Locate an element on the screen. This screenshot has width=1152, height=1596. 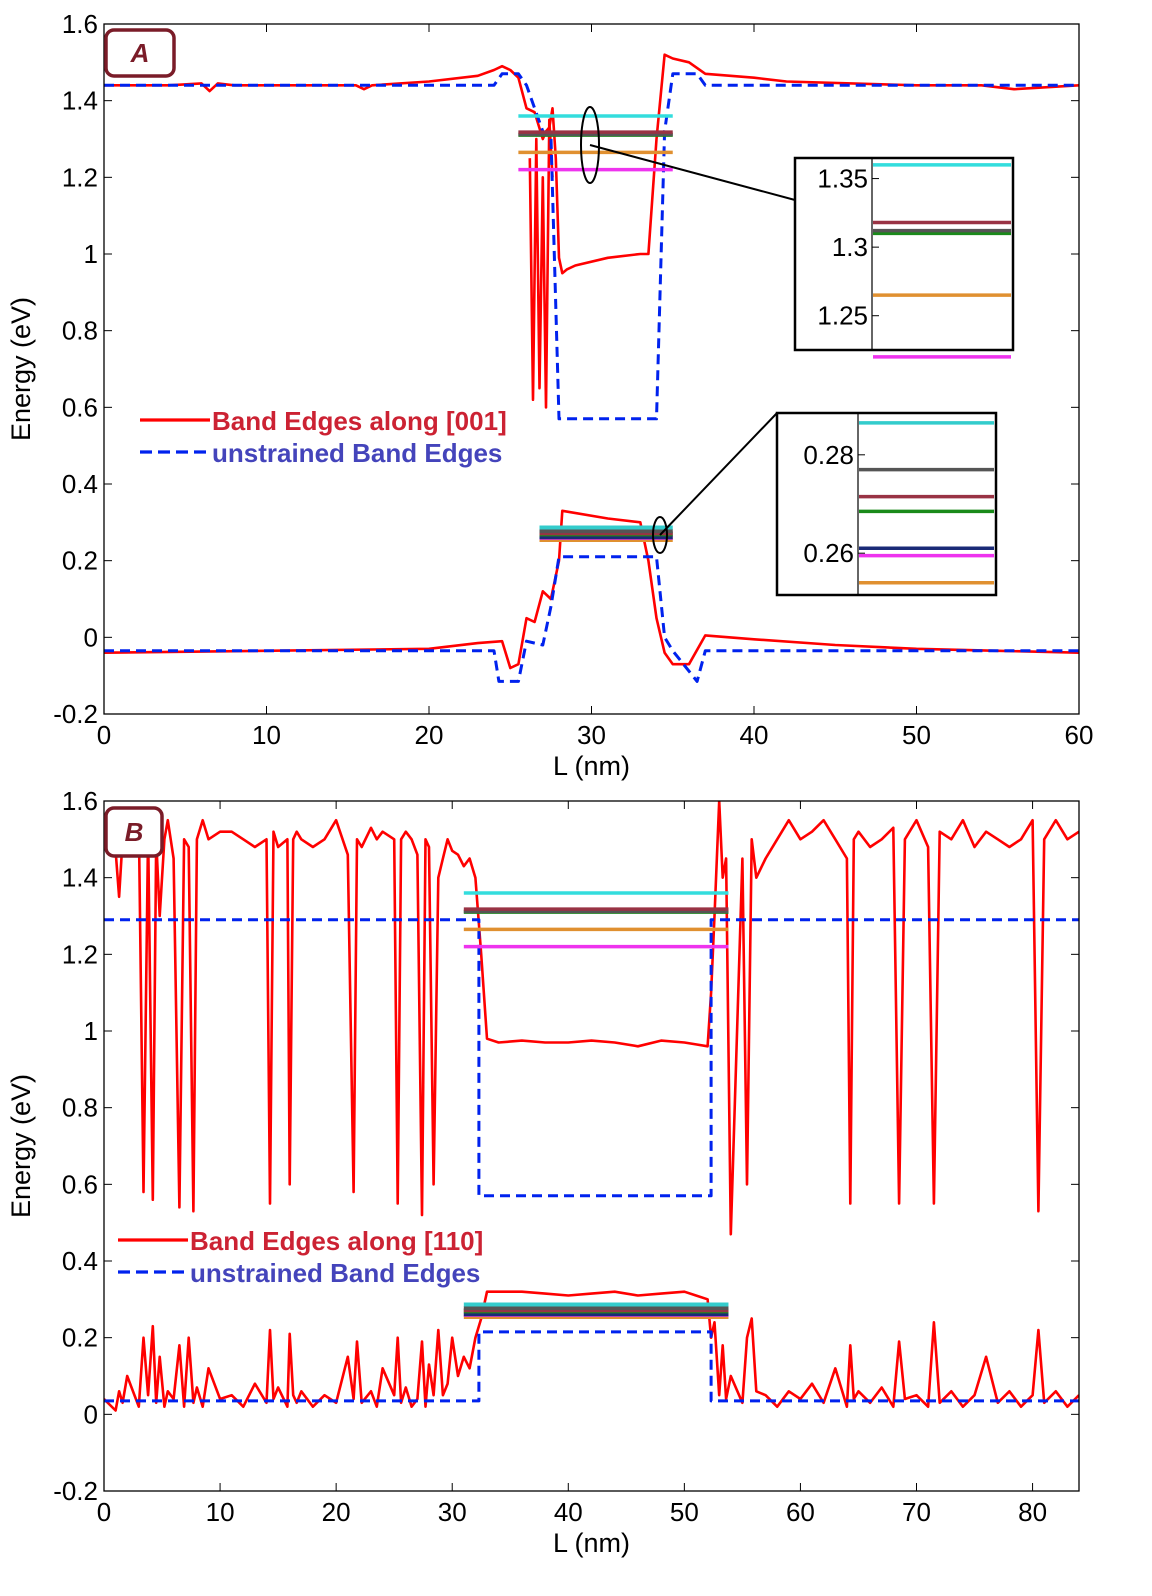
lower-inset-tick-label: 0.28 is located at coordinates (828, 455).